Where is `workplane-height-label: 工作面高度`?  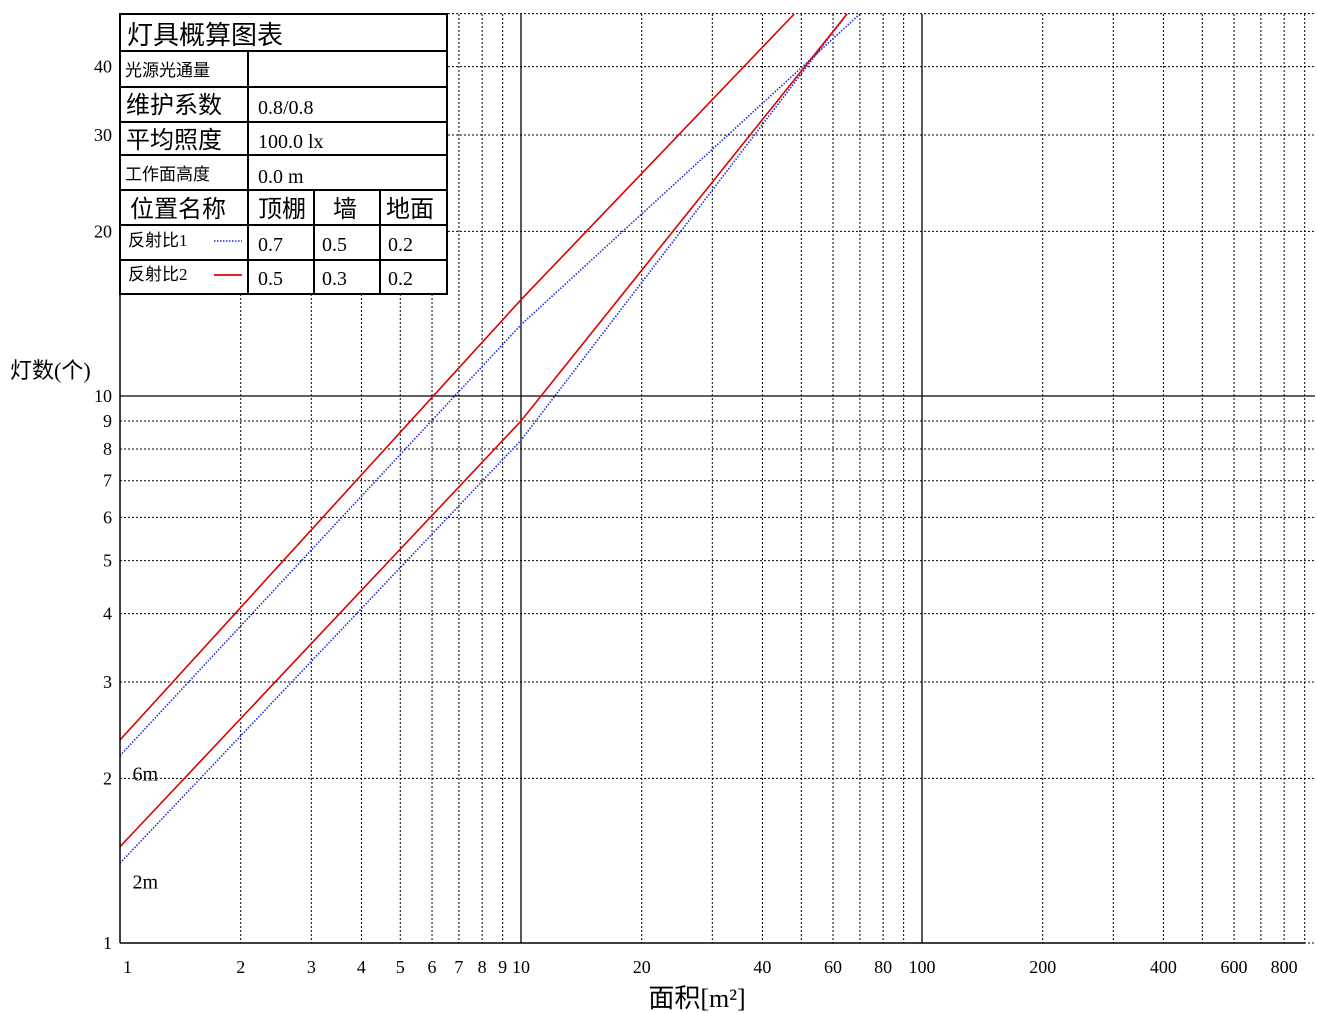 workplane-height-label: 工作面高度 is located at coordinates (167, 174).